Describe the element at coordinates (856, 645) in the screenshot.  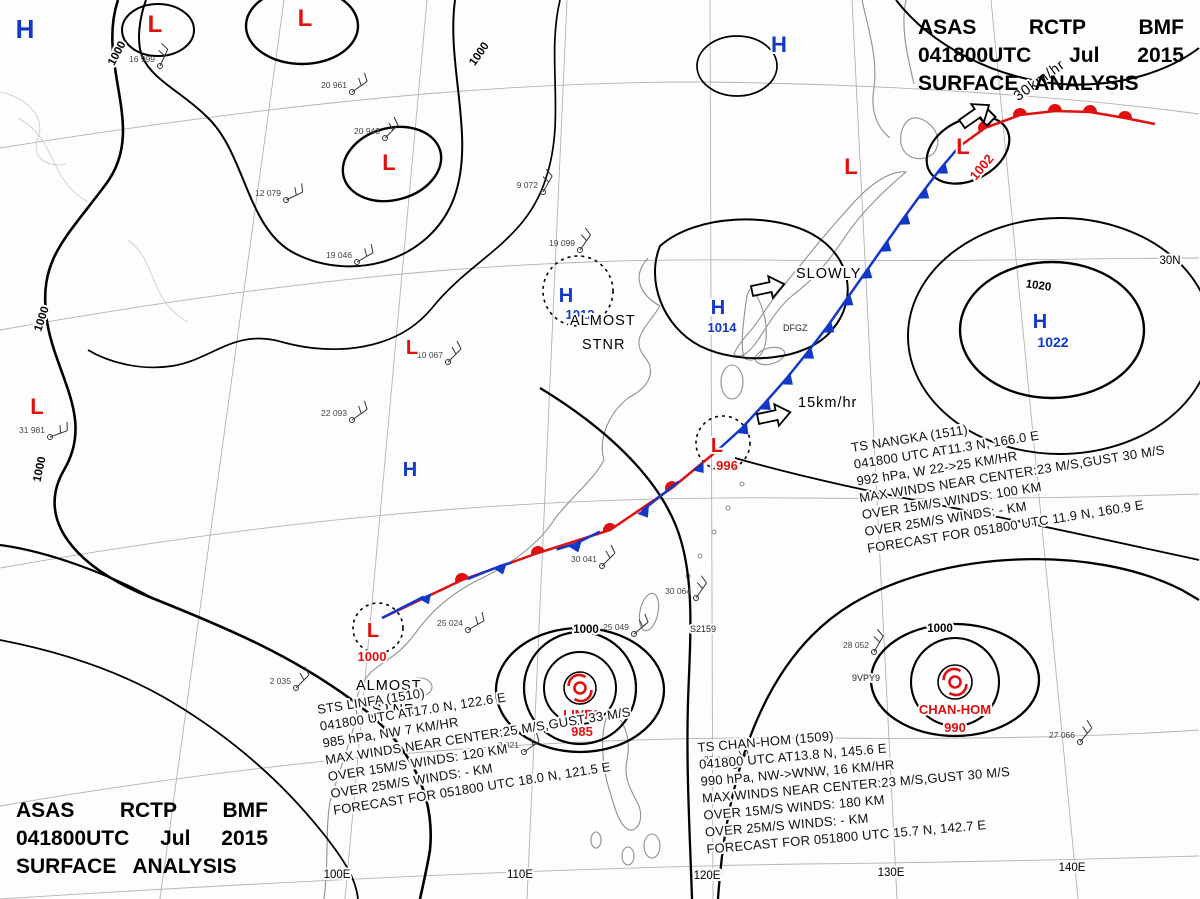
I see `svg-text: 28 052` at that location.